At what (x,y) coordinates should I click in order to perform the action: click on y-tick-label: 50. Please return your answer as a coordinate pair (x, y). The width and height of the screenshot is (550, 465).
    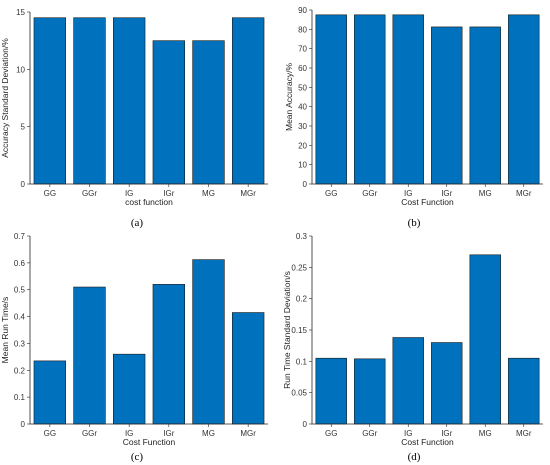
    Looking at the image, I should click on (302, 87).